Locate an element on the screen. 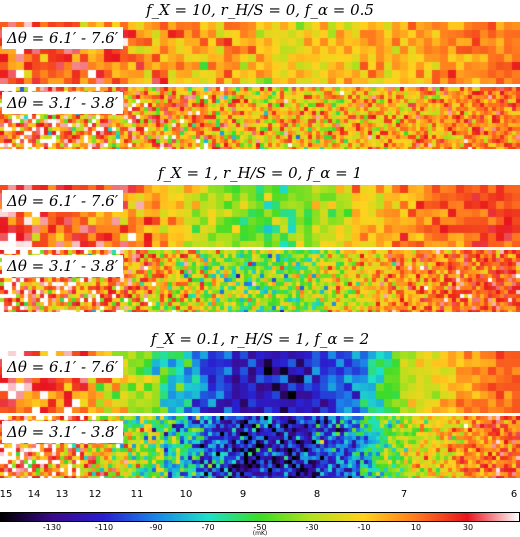 The image size is (520, 537). redshift-tick: 6 is located at coordinates (514, 494).